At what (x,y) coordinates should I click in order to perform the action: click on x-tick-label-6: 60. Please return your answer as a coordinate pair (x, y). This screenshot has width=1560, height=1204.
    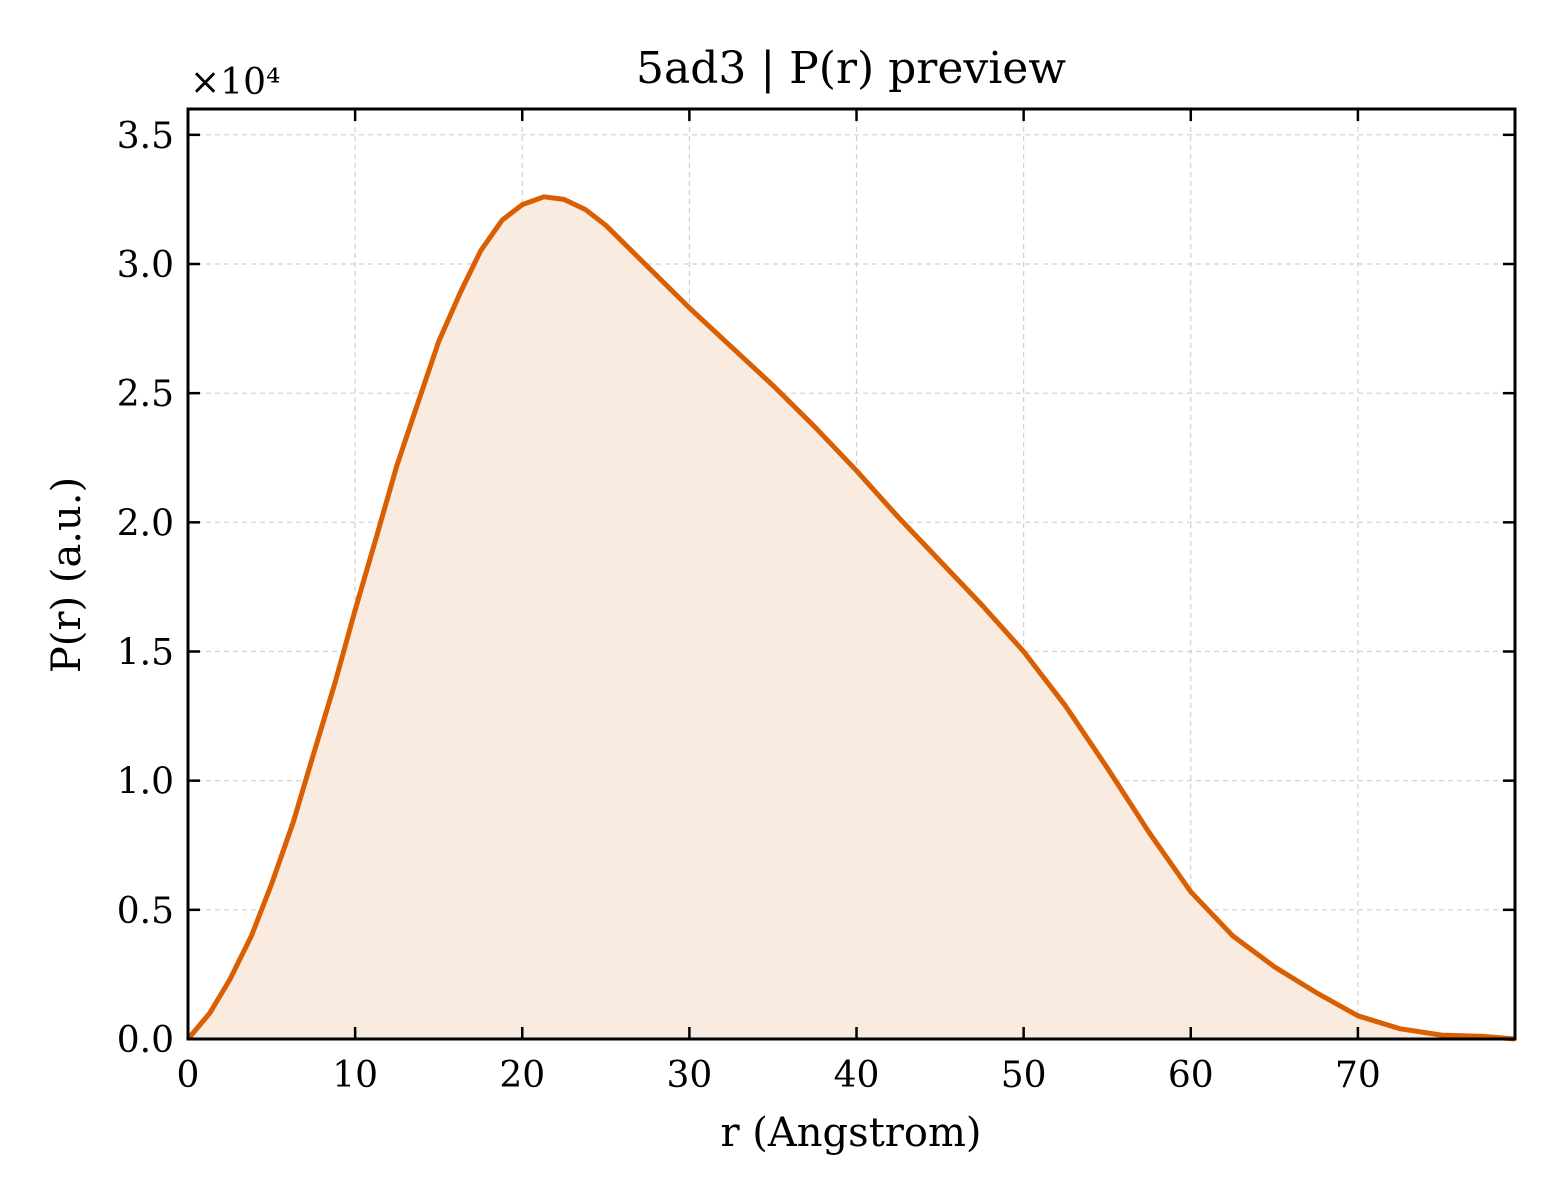
    Looking at the image, I should click on (1191, 1075).